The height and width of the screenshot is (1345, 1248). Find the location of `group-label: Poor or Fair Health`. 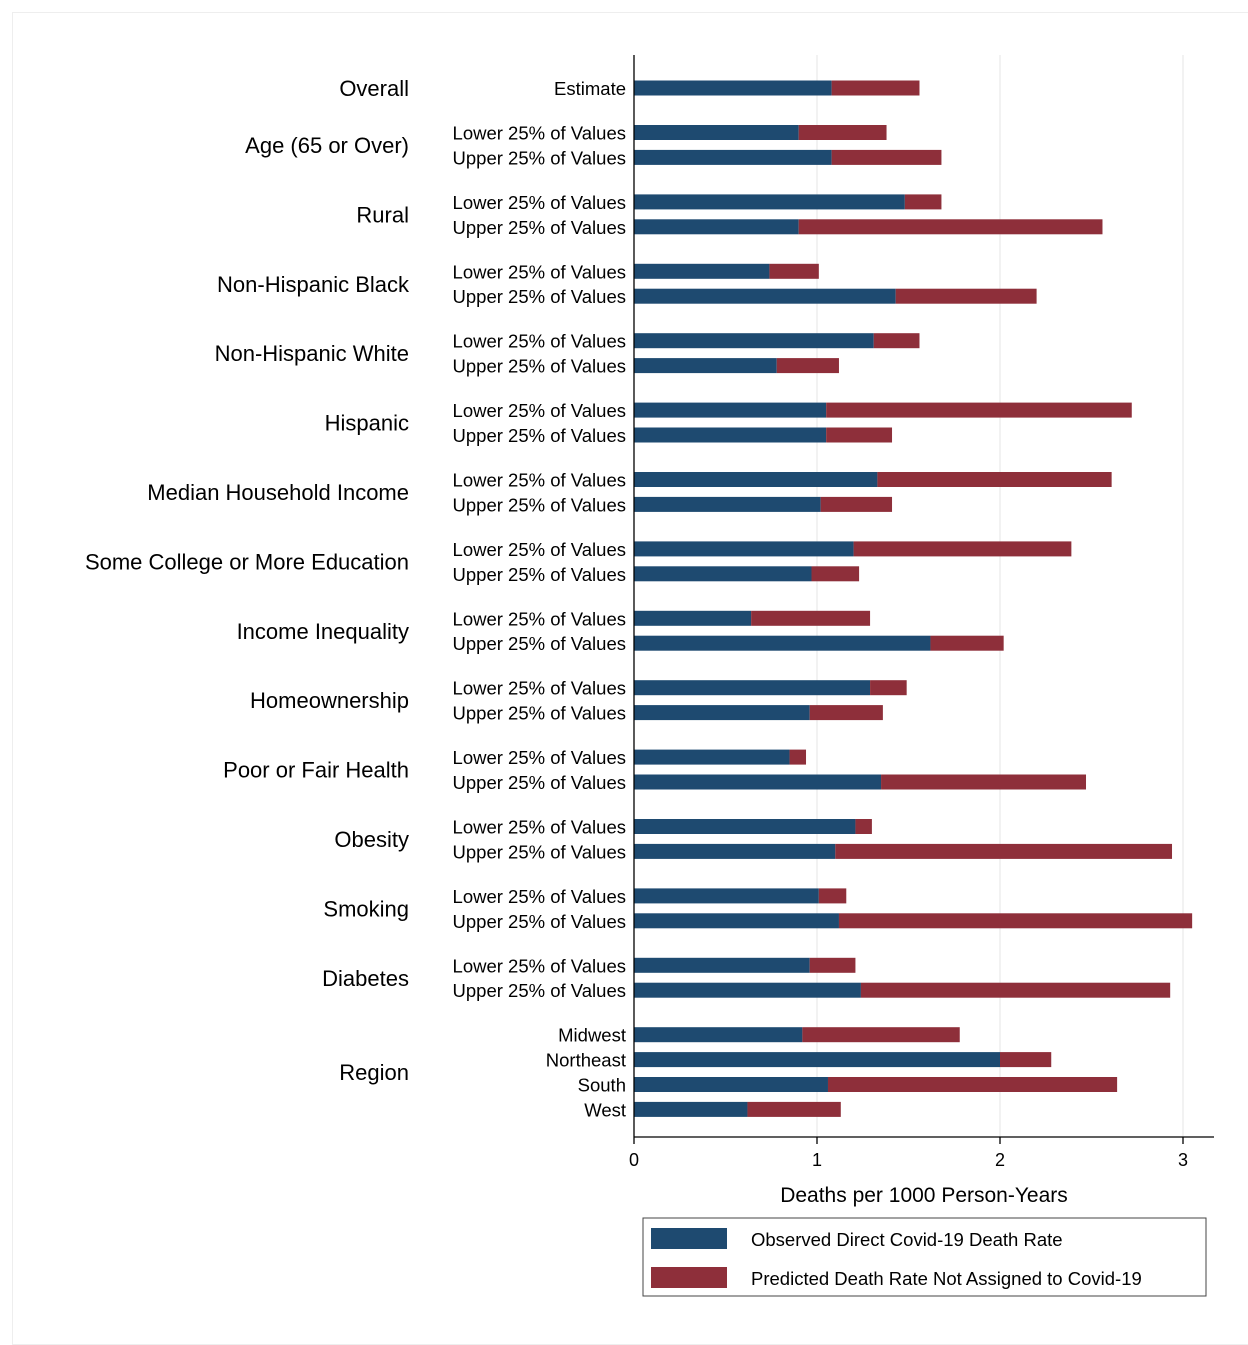

group-label: Poor or Fair Health is located at coordinates (316, 770).